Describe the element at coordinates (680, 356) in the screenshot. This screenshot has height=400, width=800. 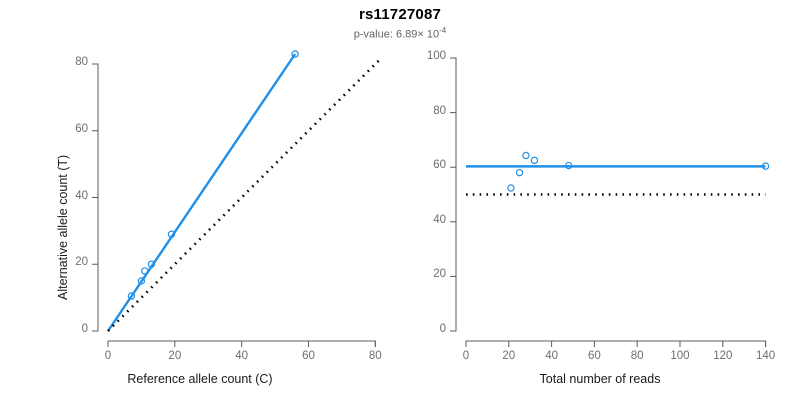
I see `x-tick-label: 100` at that location.